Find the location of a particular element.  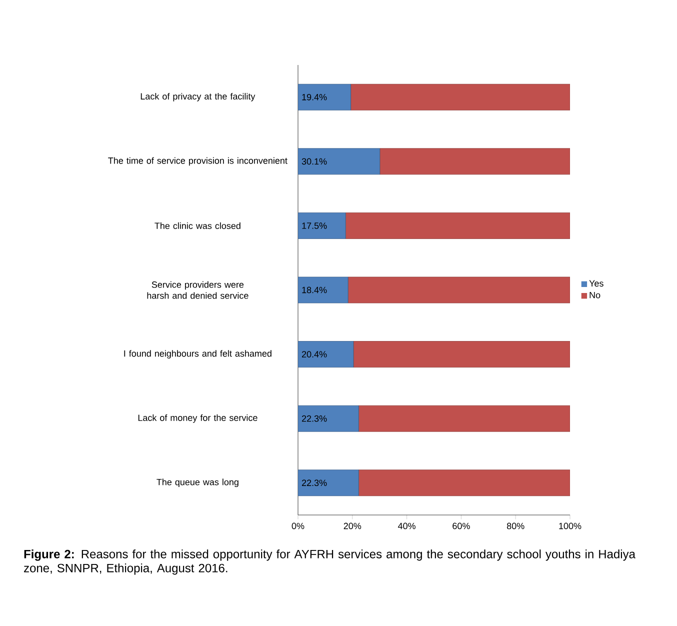

y-tick-label: Lack of privacy at the facility is located at coordinates (198, 97).